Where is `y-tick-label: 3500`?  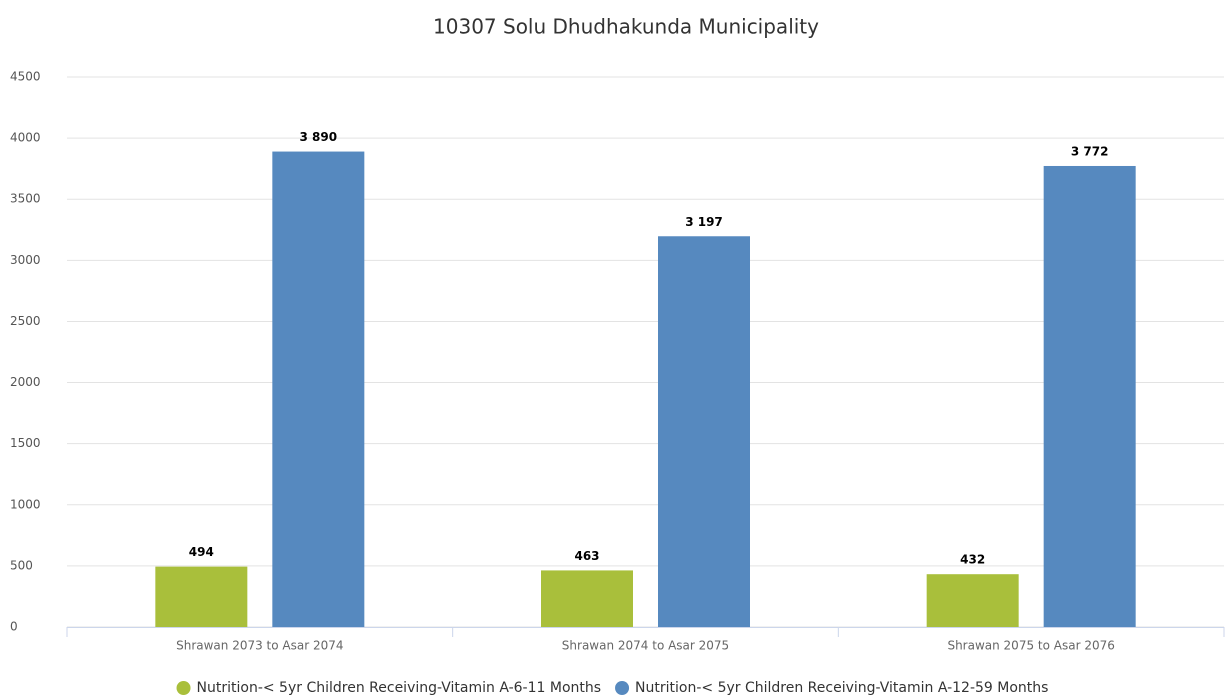
y-tick-label: 3500 is located at coordinates (25, 199).